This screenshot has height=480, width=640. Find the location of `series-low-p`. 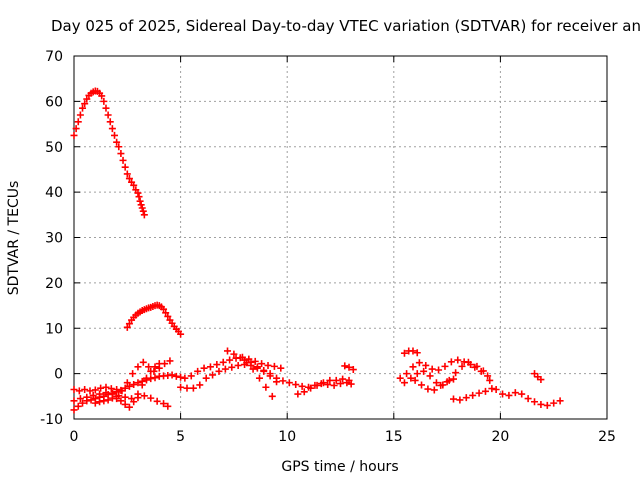

series-low-p is located at coordinates (472, 394).